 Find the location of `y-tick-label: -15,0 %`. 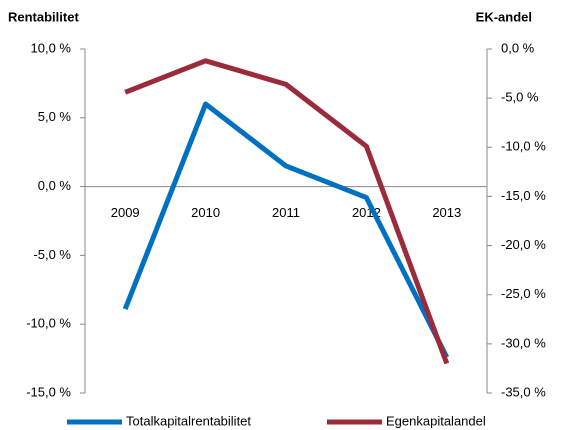

y-tick-label: -15,0 % is located at coordinates (48, 391).